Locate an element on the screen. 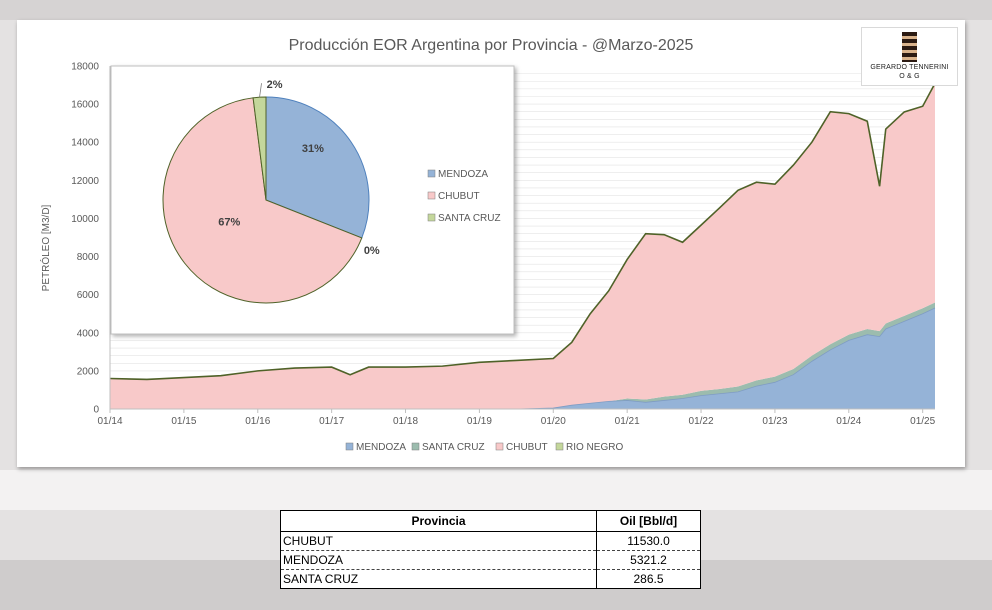 Image resolution: width=992 pixels, height=610 pixels. pie-data-label: 31% is located at coordinates (313, 149).